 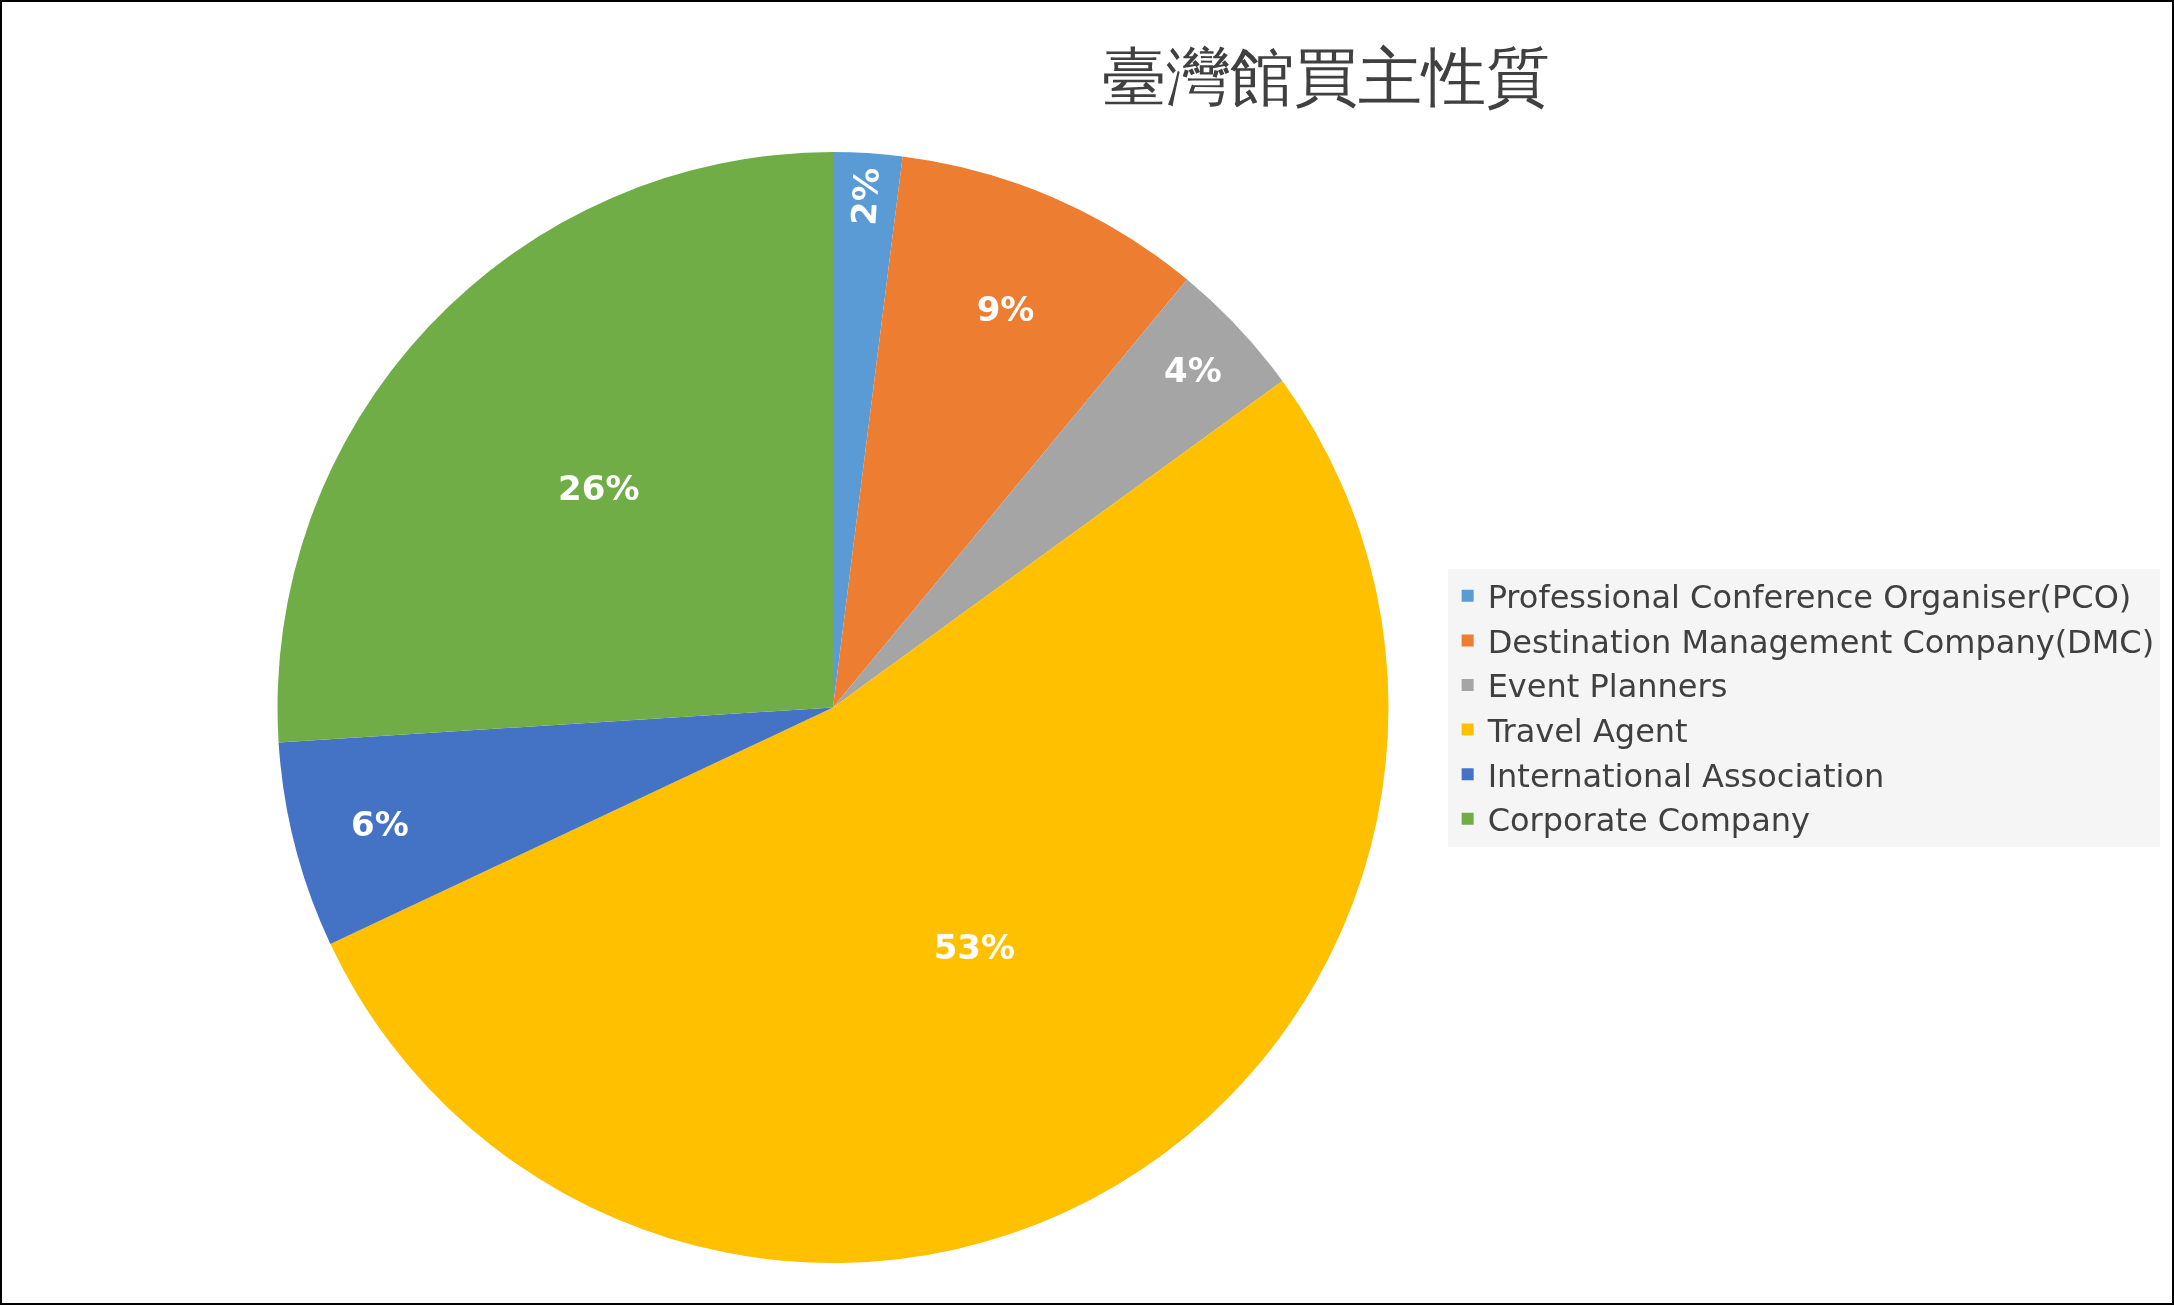 I want to click on chart-title: 臺灣館買主性質, so click(x=1325, y=76).